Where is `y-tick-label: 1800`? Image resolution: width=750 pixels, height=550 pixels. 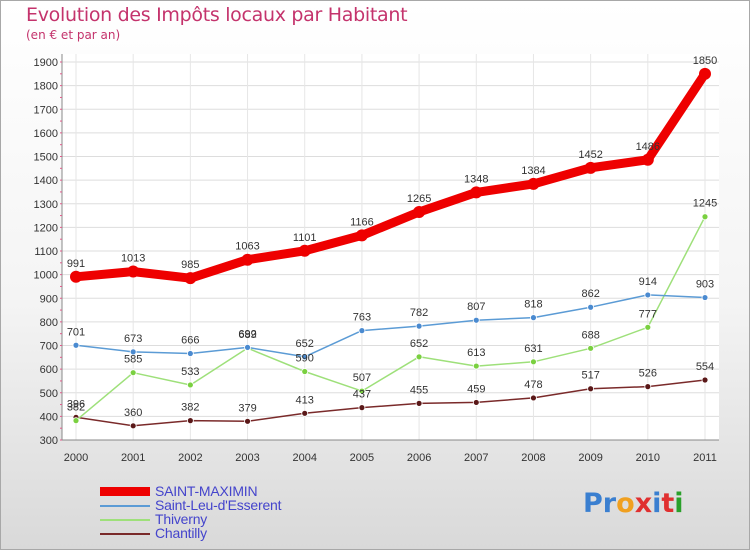 y-tick-label: 1800 is located at coordinates (46, 87).